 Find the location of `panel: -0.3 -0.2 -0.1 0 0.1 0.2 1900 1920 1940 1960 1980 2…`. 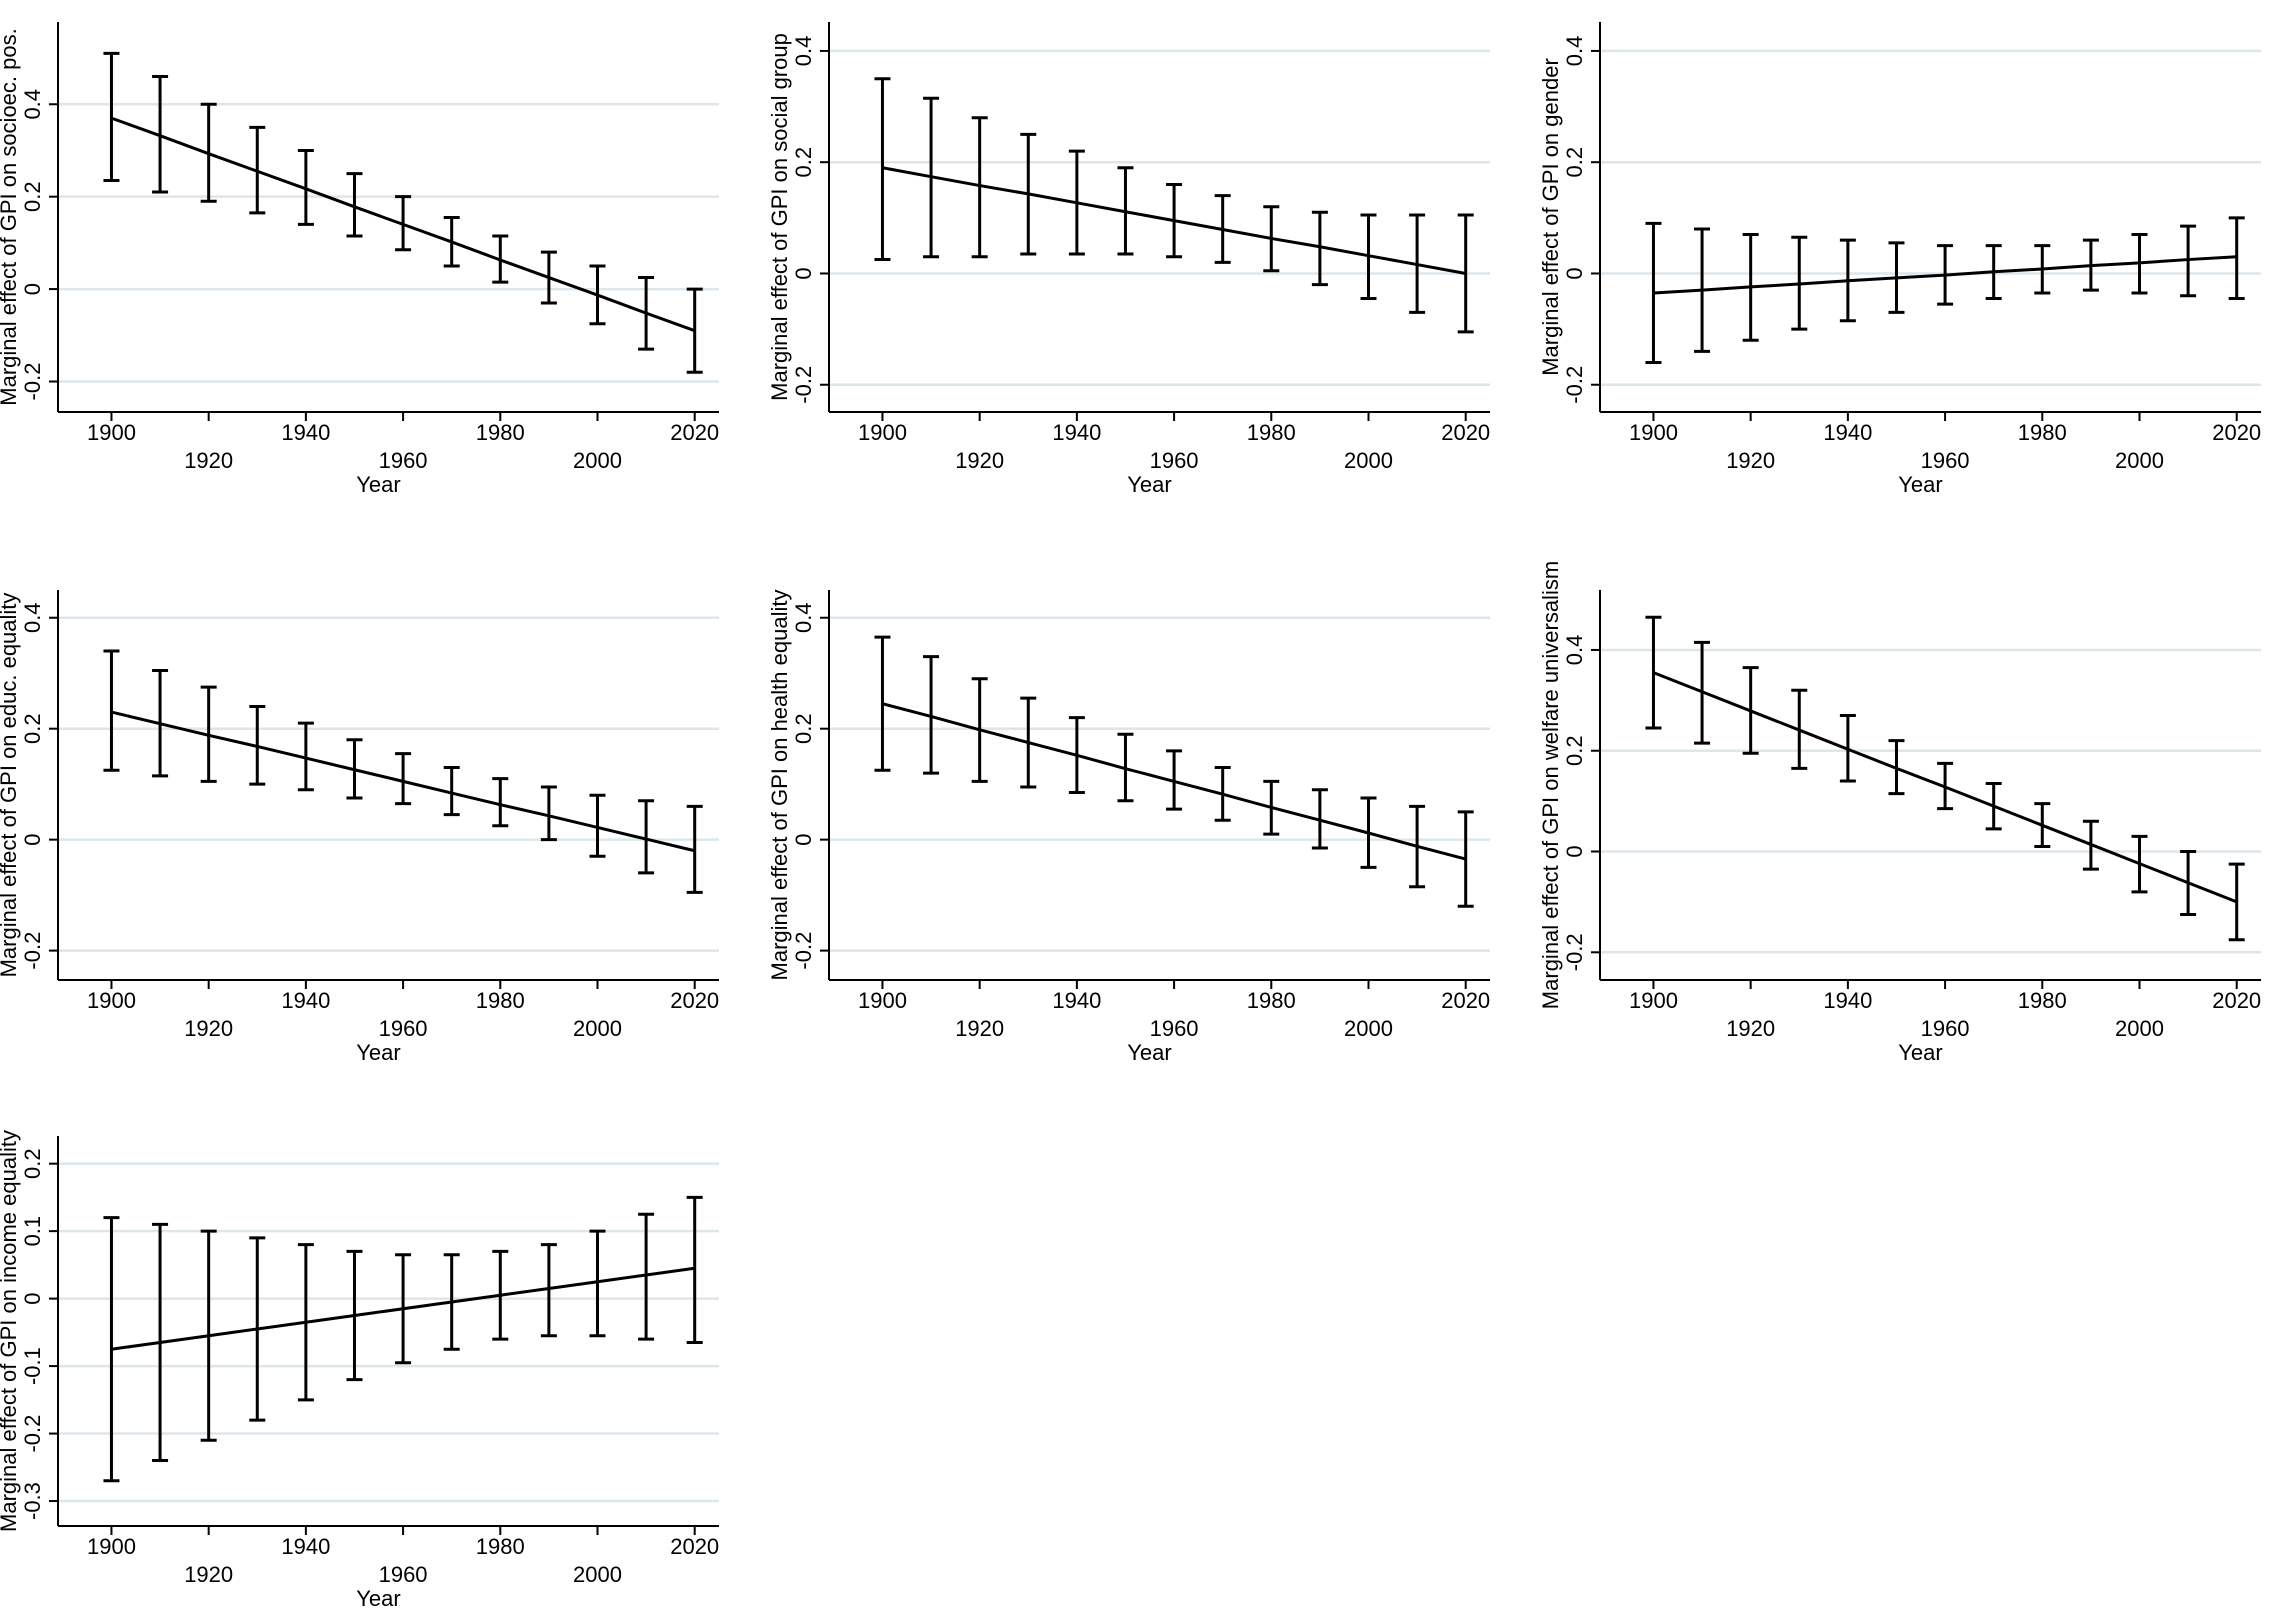

panel: -0.3 -0.2 -0.1 0 0.1 0.2 1900 1920 1940 1960 1980 2… is located at coordinates (359, 1370).